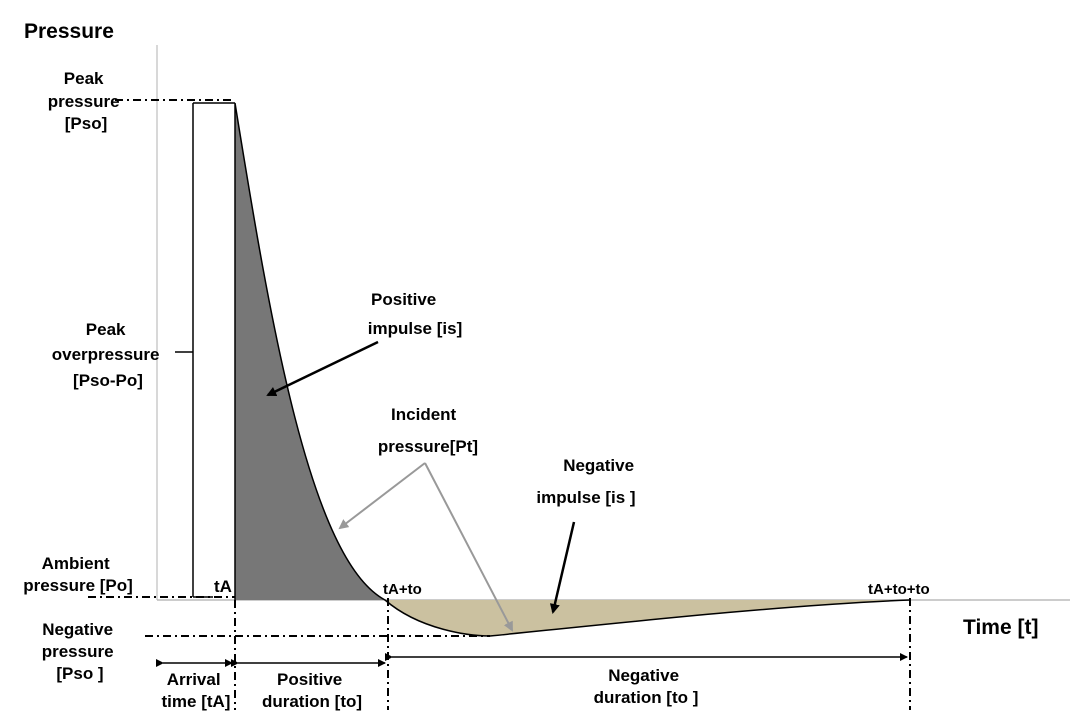 Image resolution: width=1088 pixels, height=723 pixels. Describe the element at coordinates (647, 618) in the screenshot. I see `negative-impulse-area` at that location.